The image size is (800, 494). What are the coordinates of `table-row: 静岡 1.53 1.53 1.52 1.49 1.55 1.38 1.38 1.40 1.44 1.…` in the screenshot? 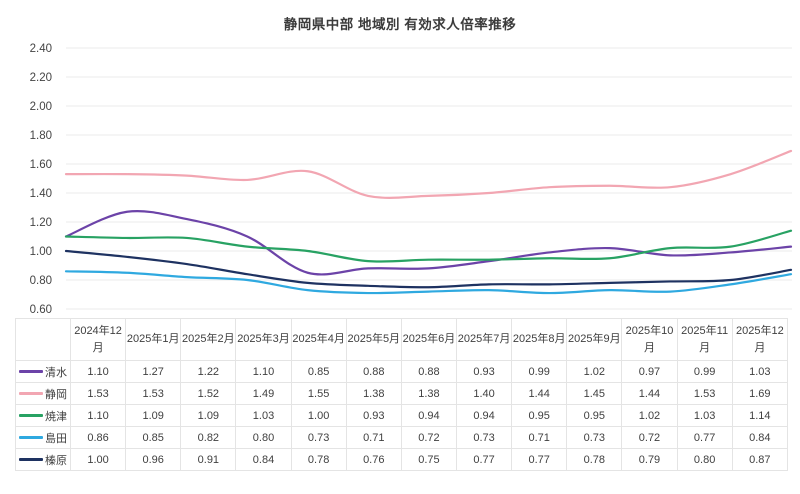 It's located at (402, 393).